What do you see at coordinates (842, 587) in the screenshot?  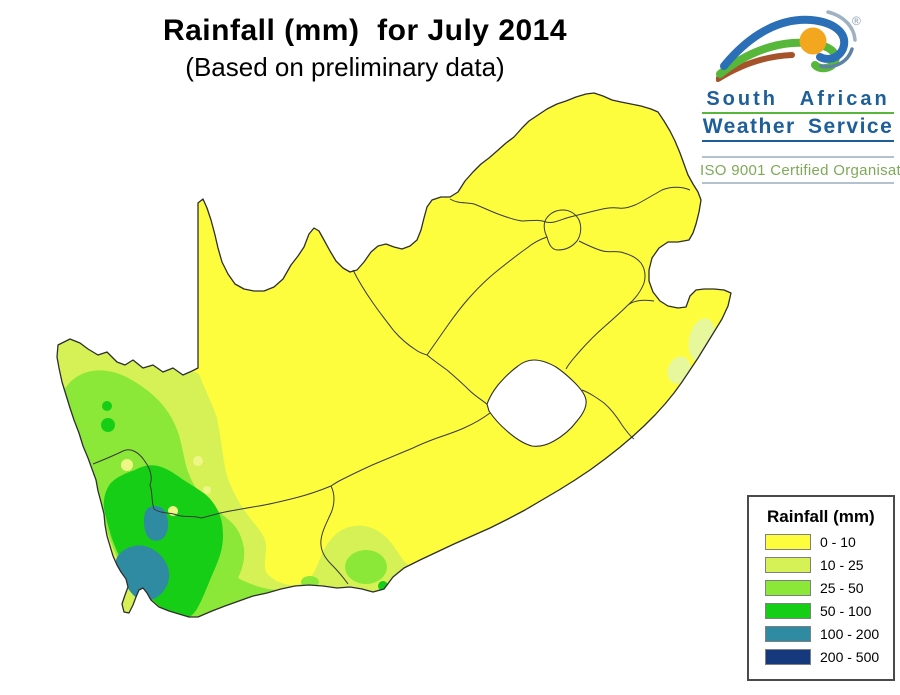 I see `legend-label-25-50: 25 - 50` at bounding box center [842, 587].